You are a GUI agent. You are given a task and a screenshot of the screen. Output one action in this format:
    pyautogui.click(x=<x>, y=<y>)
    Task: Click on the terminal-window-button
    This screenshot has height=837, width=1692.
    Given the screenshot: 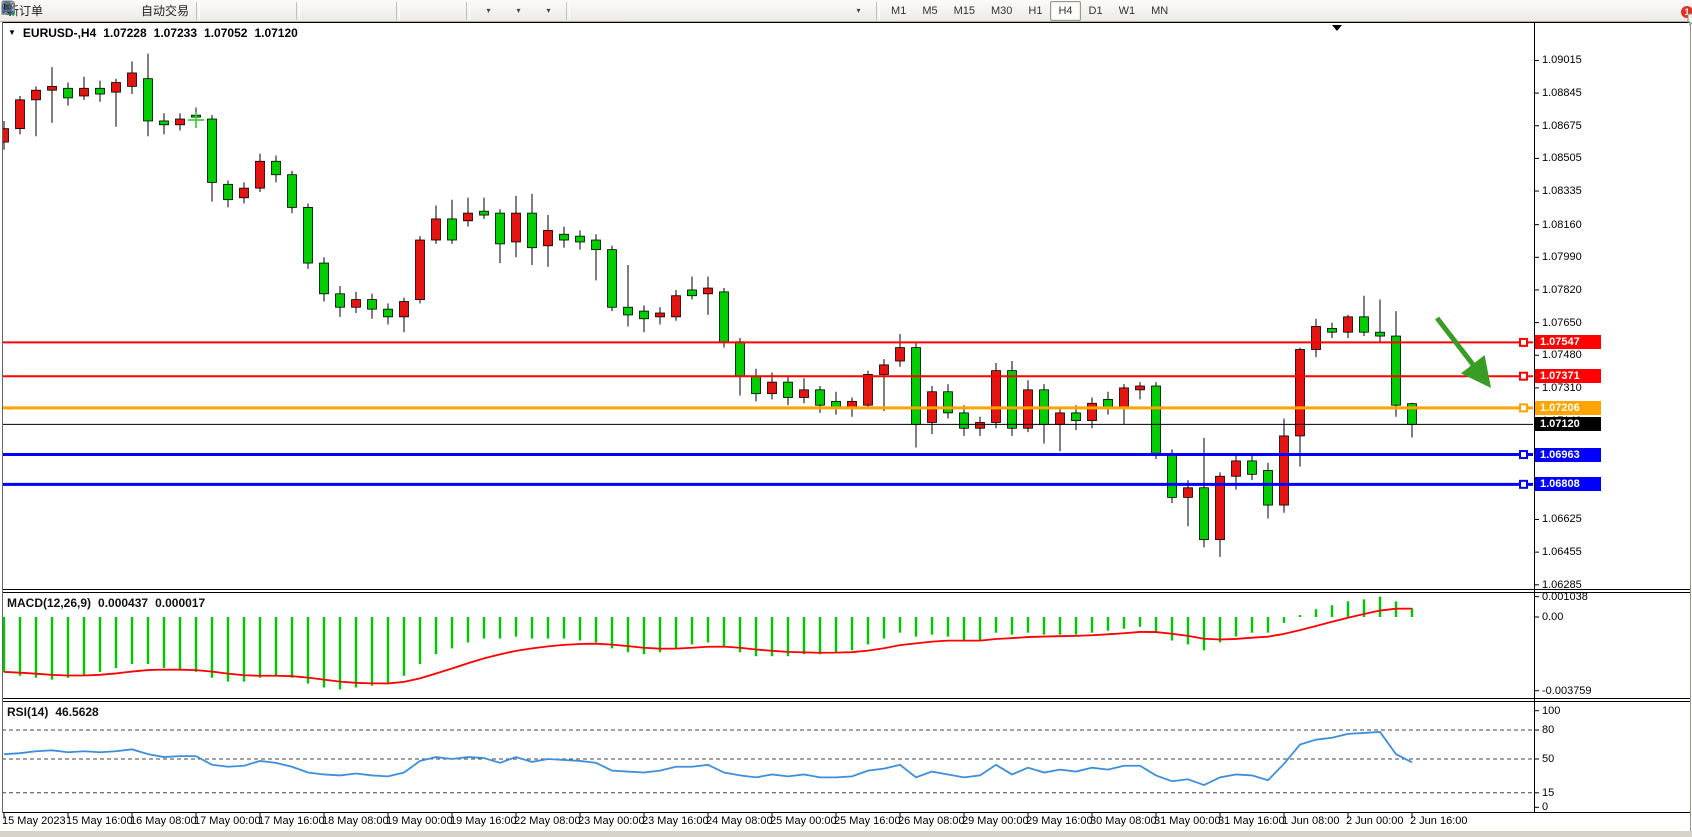 What is the action you would take?
    pyautogui.click(x=54, y=11)
    